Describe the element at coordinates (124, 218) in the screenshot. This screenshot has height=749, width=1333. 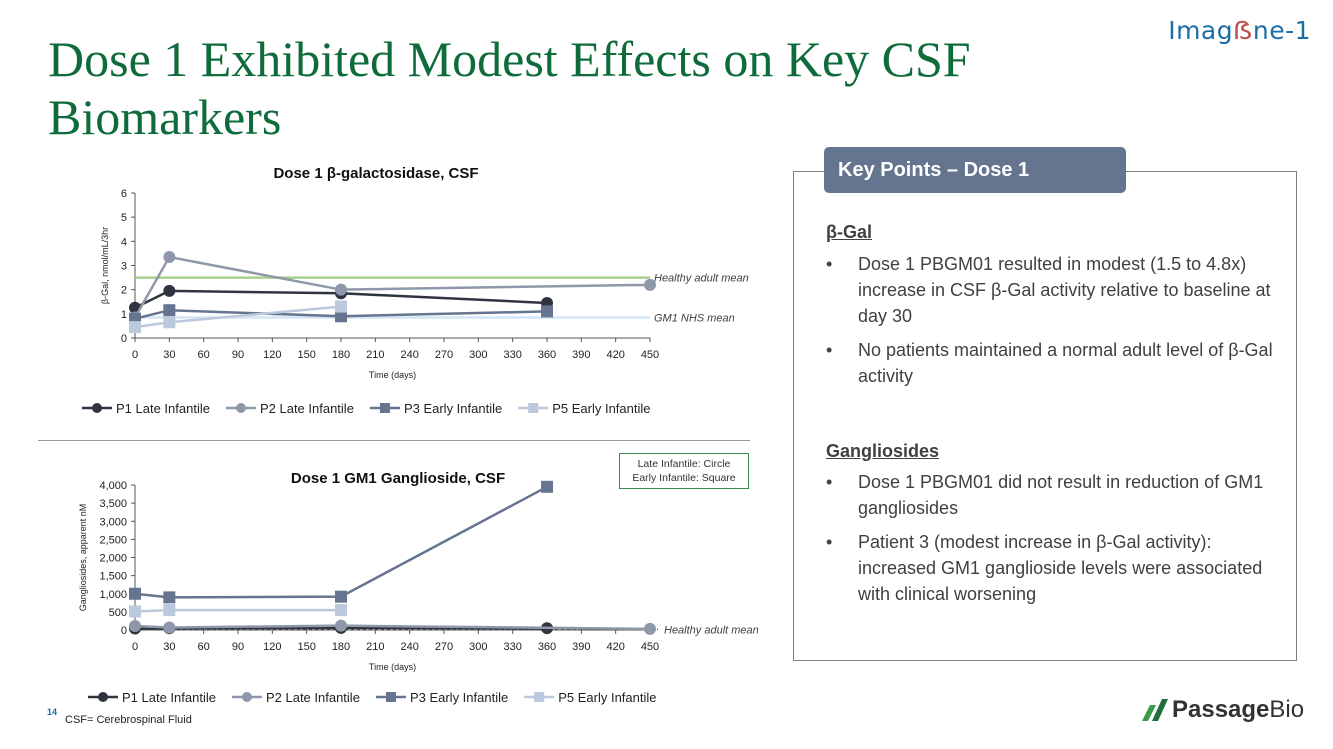
I see `y-tick-label: 5` at that location.